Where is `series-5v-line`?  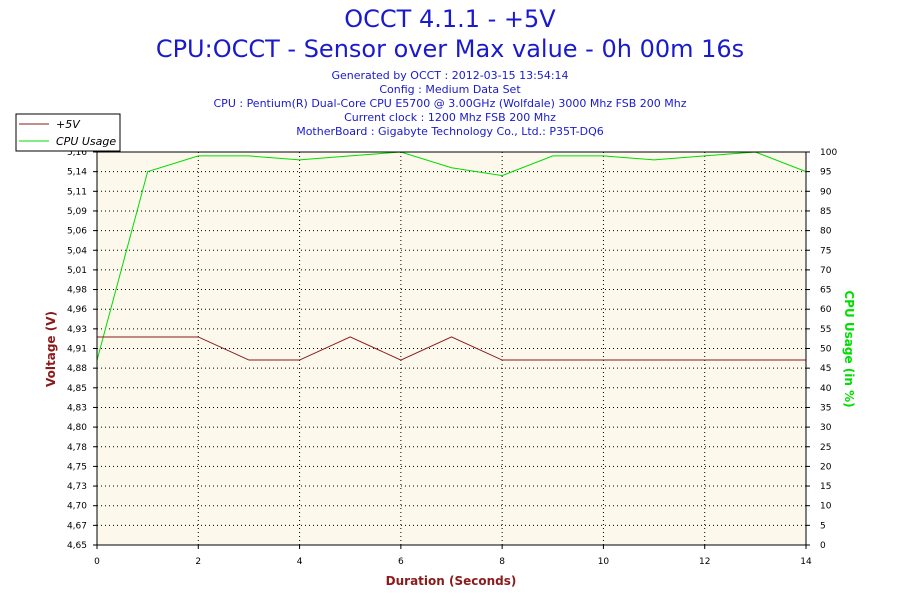 series-5v-line is located at coordinates (451, 348).